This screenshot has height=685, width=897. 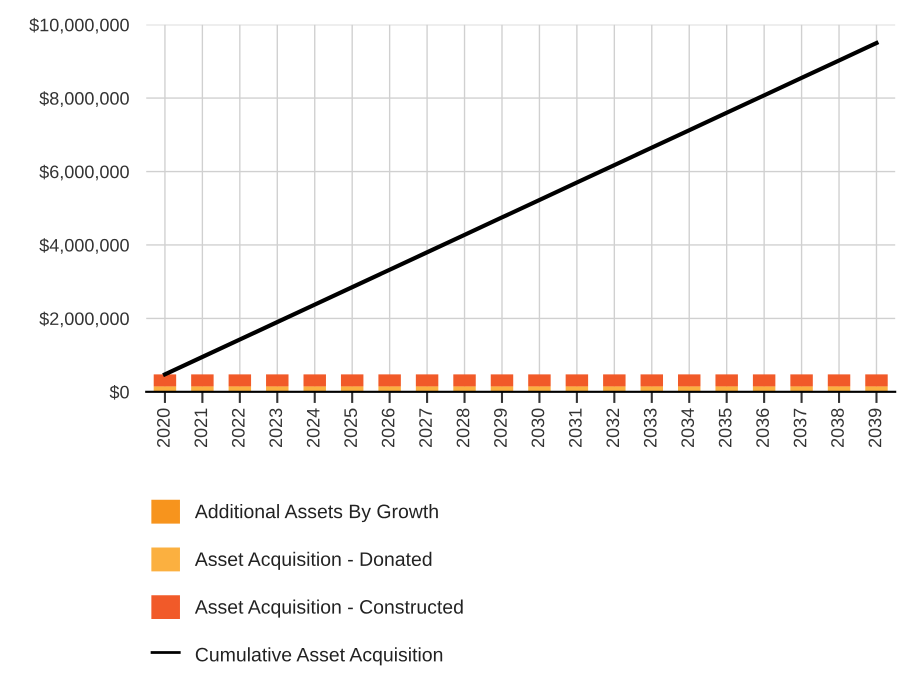 What do you see at coordinates (238, 428) in the screenshot?
I see `x-tick-label: 2022` at bounding box center [238, 428].